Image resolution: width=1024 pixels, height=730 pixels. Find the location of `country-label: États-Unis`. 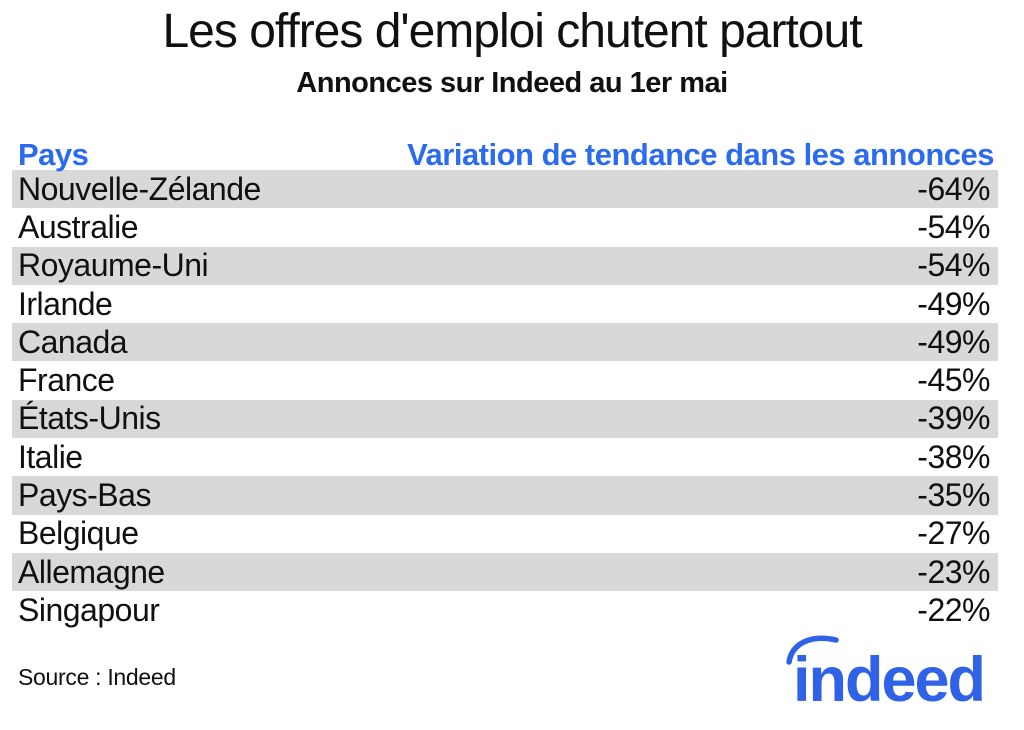

country-label: États-Unis is located at coordinates (89, 418).